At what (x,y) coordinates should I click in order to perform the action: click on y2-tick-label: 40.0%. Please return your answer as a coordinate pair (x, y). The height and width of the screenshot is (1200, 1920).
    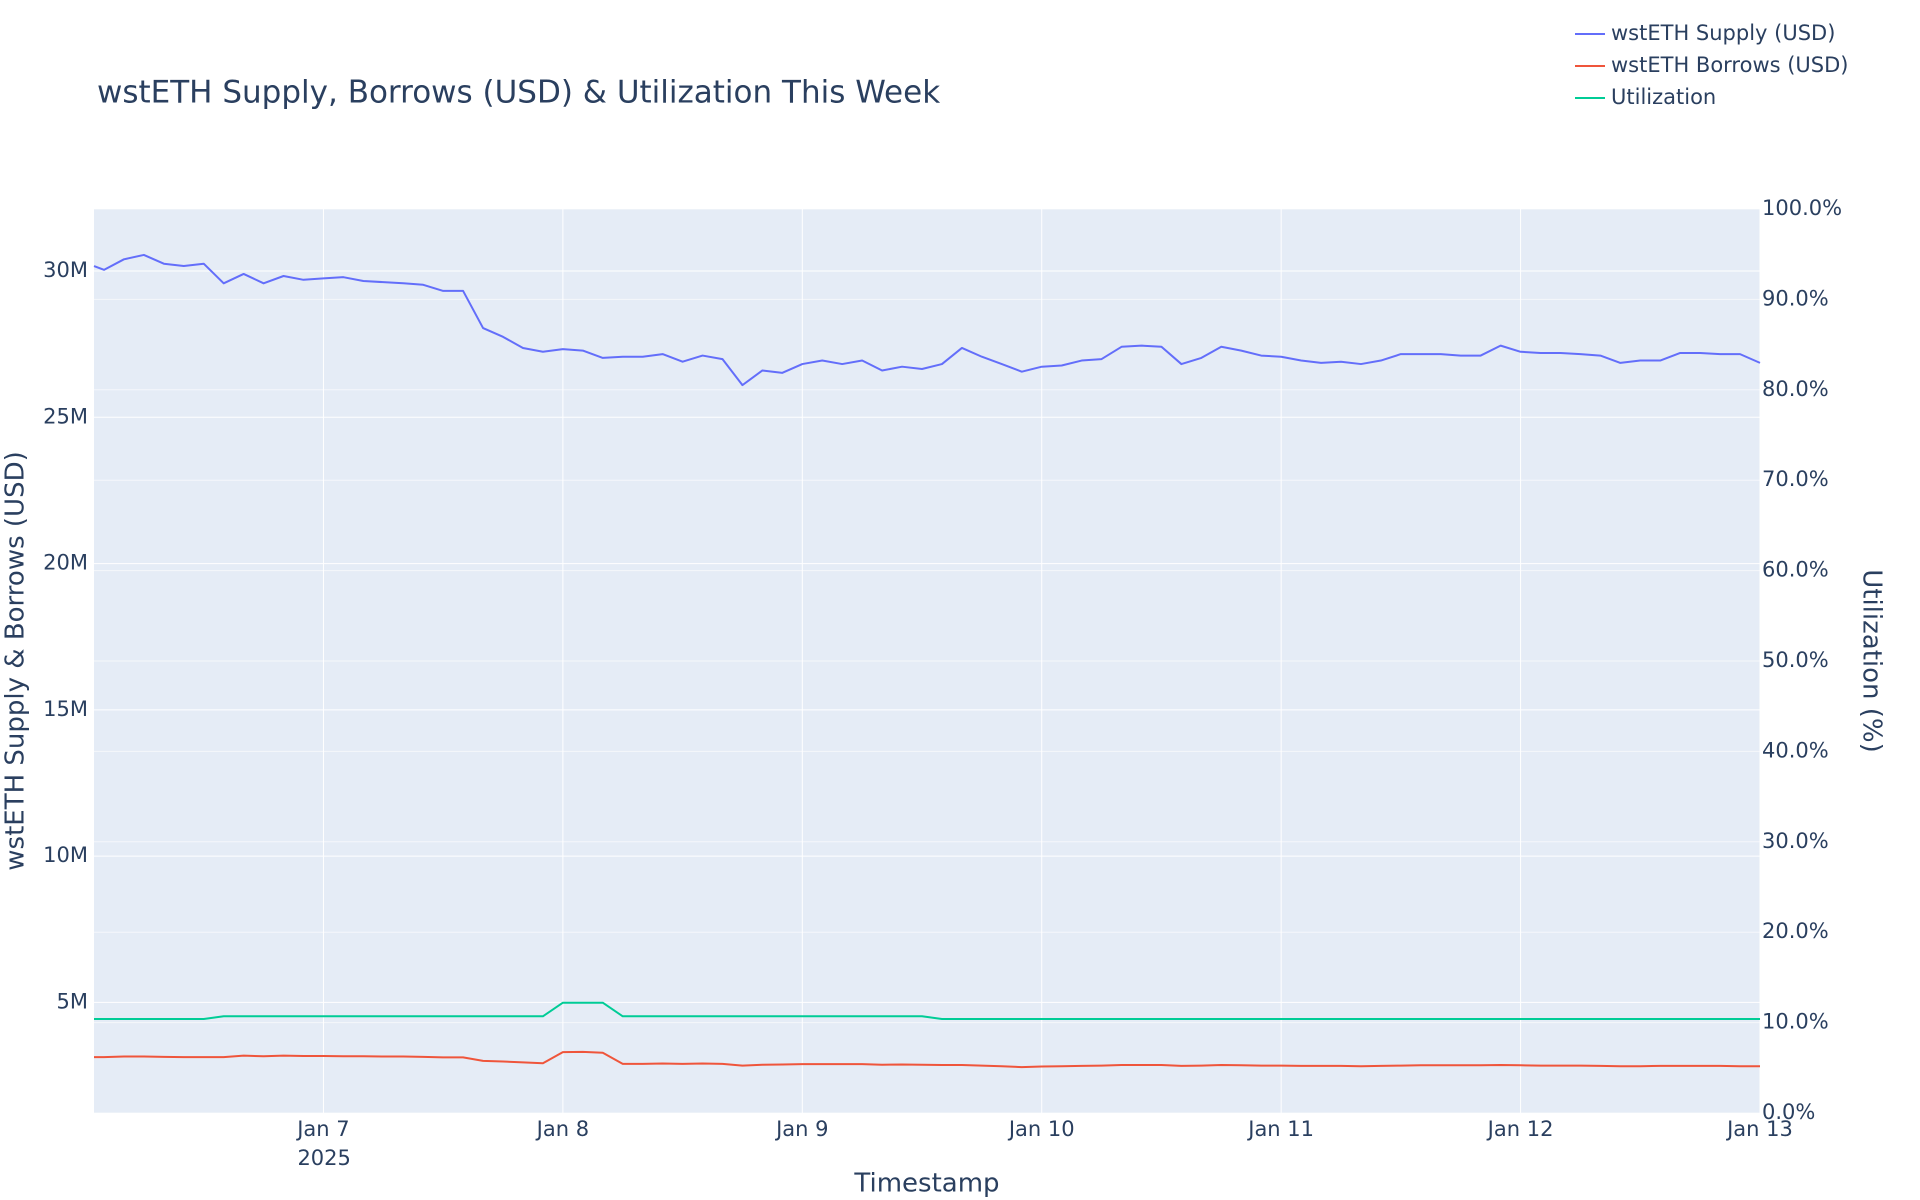
    Looking at the image, I should click on (1795, 750).